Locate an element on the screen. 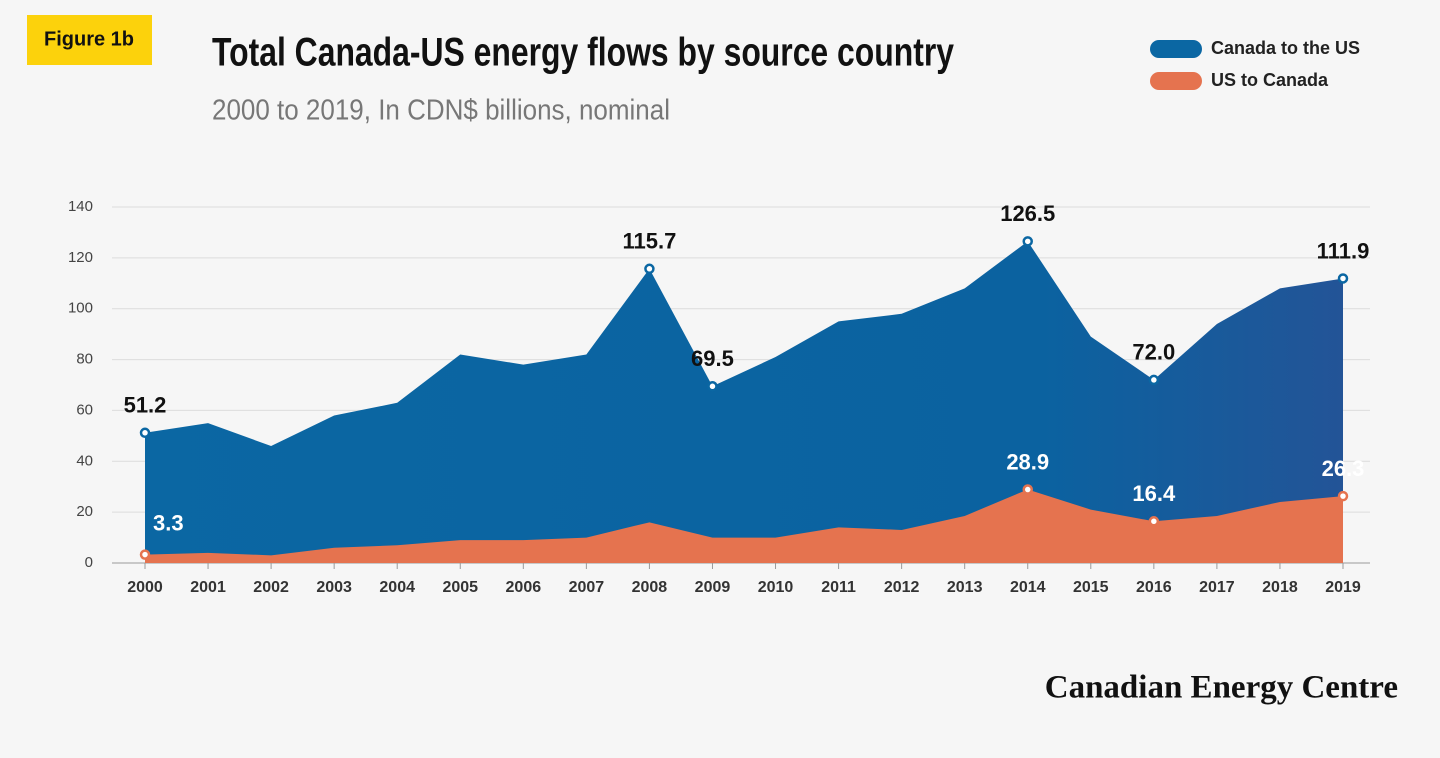 Image resolution: width=1440 pixels, height=758 pixels. value-label: 69.5 is located at coordinates (712, 358).